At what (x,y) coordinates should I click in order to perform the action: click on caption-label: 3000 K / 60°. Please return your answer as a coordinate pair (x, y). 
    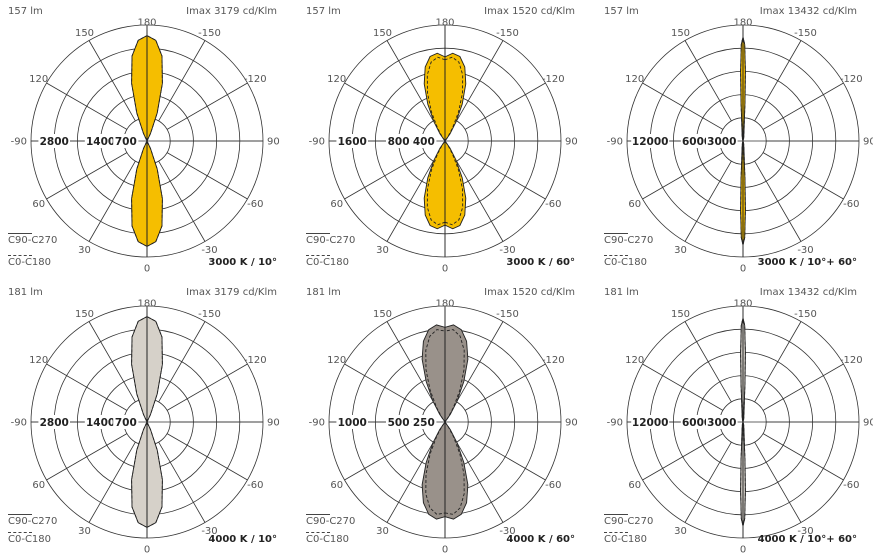
    Looking at the image, I should click on (540, 263).